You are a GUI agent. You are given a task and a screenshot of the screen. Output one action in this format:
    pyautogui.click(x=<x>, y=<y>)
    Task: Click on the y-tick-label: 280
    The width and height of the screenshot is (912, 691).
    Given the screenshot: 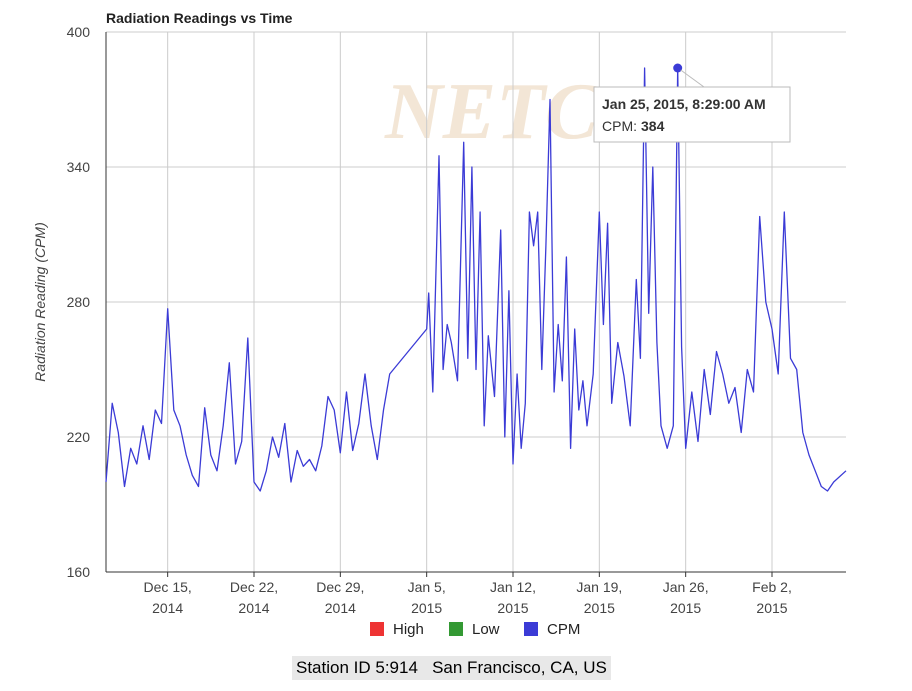 What is the action you would take?
    pyautogui.click(x=79, y=302)
    